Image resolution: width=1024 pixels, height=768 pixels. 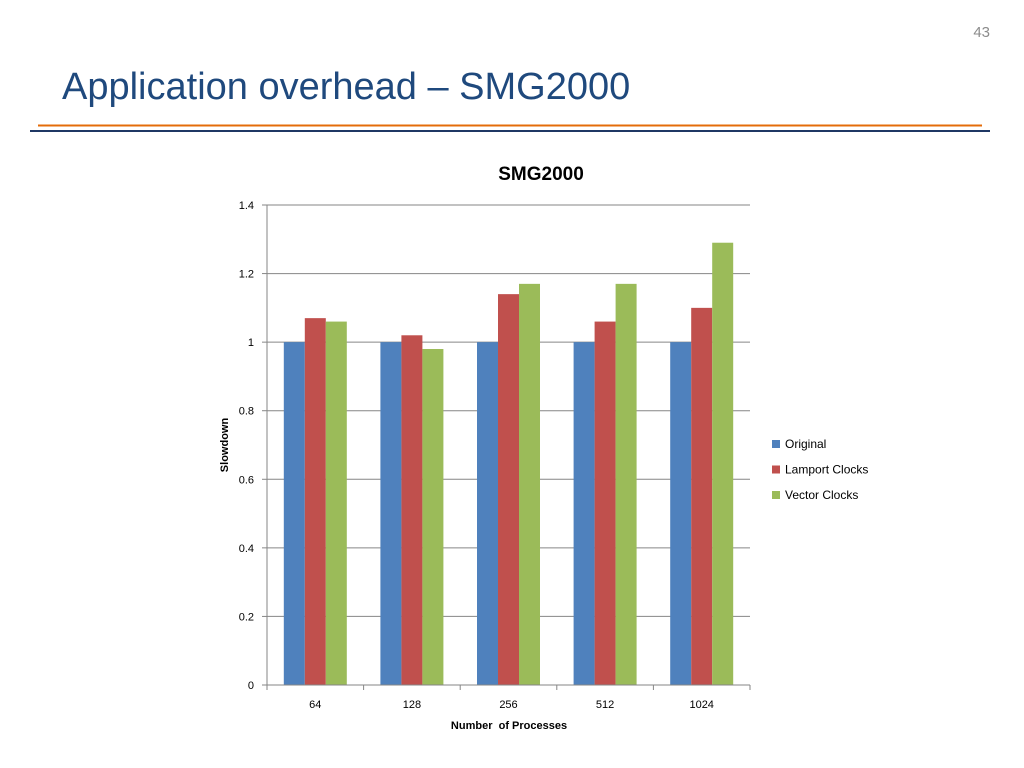 What do you see at coordinates (701, 705) in the screenshot?
I see `x-tick-label: 1024` at bounding box center [701, 705].